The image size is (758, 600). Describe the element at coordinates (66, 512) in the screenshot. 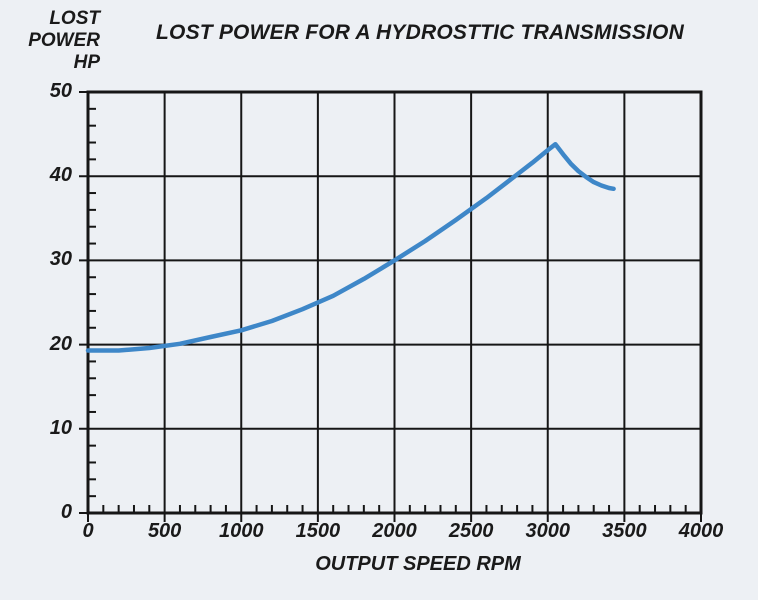

I see `y-tick-label: 0` at that location.